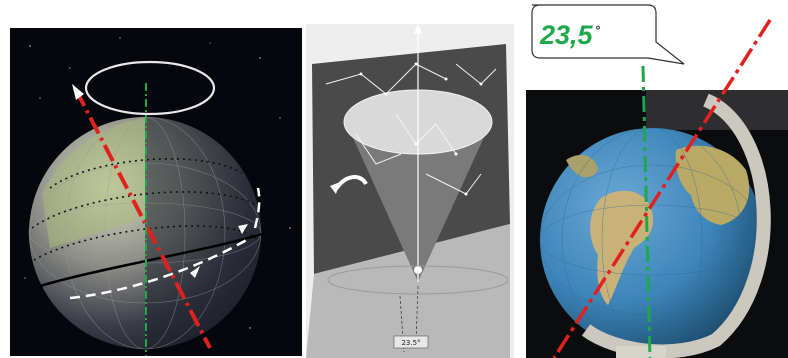 The width and height of the screenshot is (788, 358). Describe the element at coordinates (598, 30) in the screenshot. I see `degree-symbol: °` at that location.